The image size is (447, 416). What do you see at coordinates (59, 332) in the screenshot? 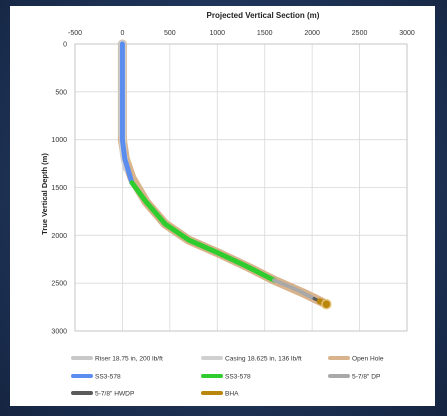
I see `y-tick-label: 3000` at bounding box center [59, 332].